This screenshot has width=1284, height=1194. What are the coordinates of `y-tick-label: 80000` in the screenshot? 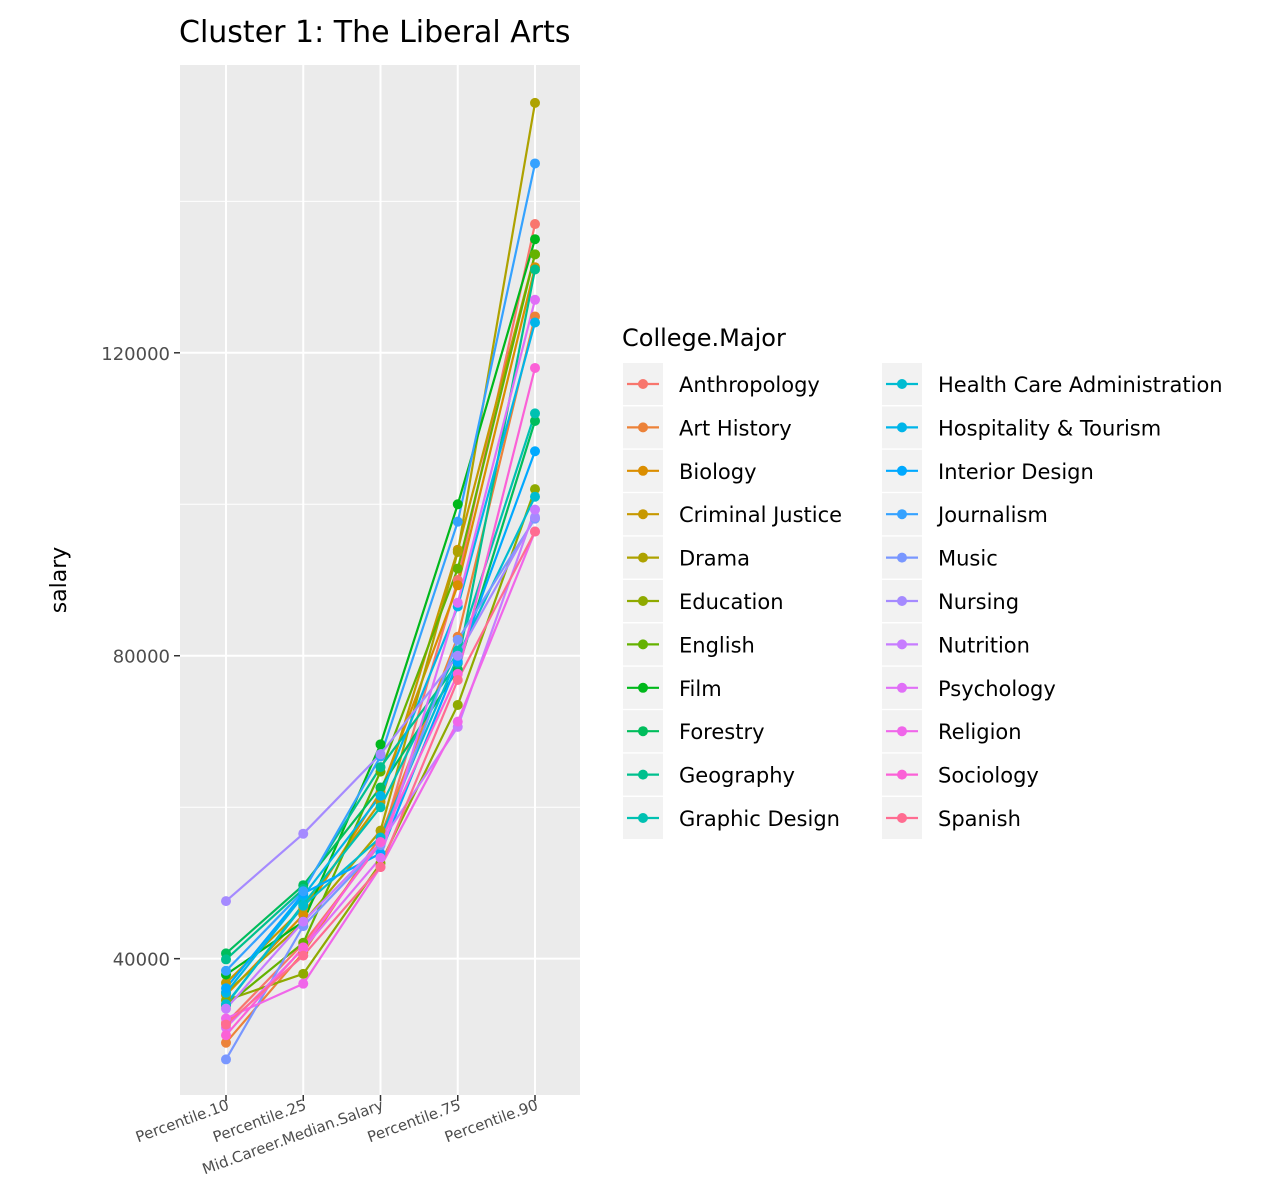 It's located at (141, 657).